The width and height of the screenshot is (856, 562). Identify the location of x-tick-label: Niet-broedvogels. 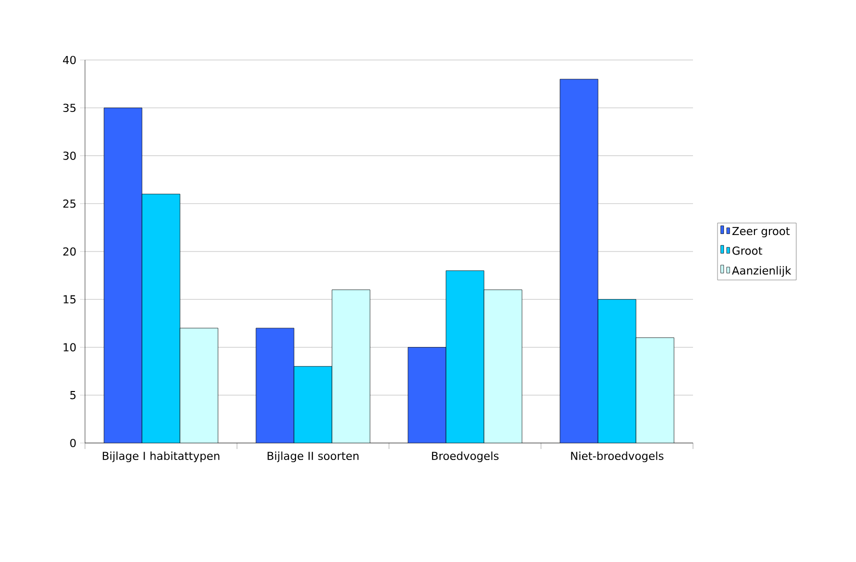
(617, 457).